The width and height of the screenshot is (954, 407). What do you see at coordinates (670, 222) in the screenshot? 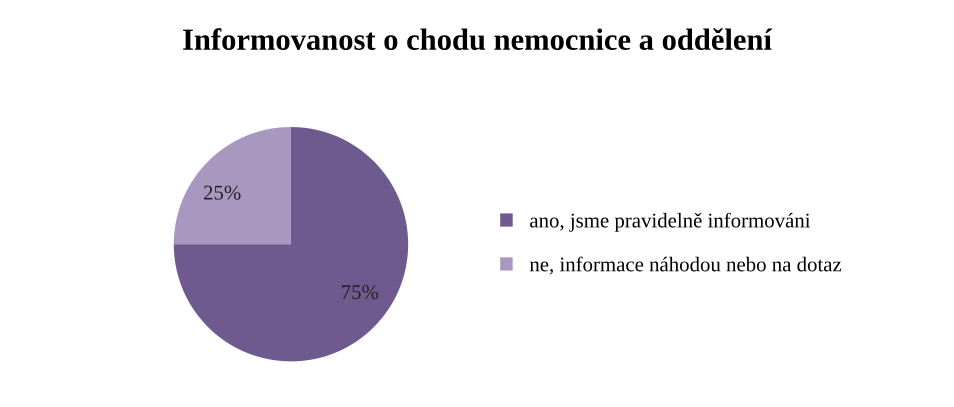
I see `legend-label: ano, jsme pravidelně informováni` at bounding box center [670, 222].